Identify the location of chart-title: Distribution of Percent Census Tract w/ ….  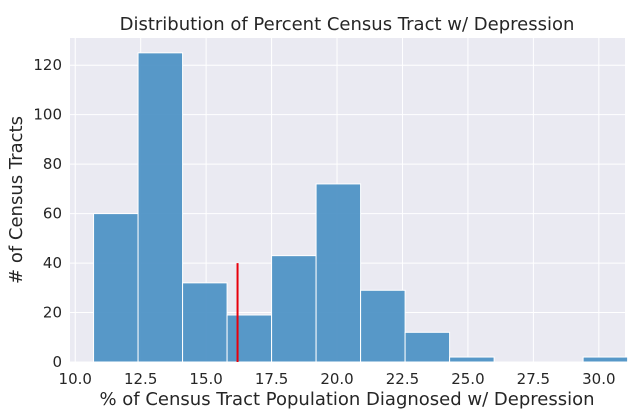
(347, 24).